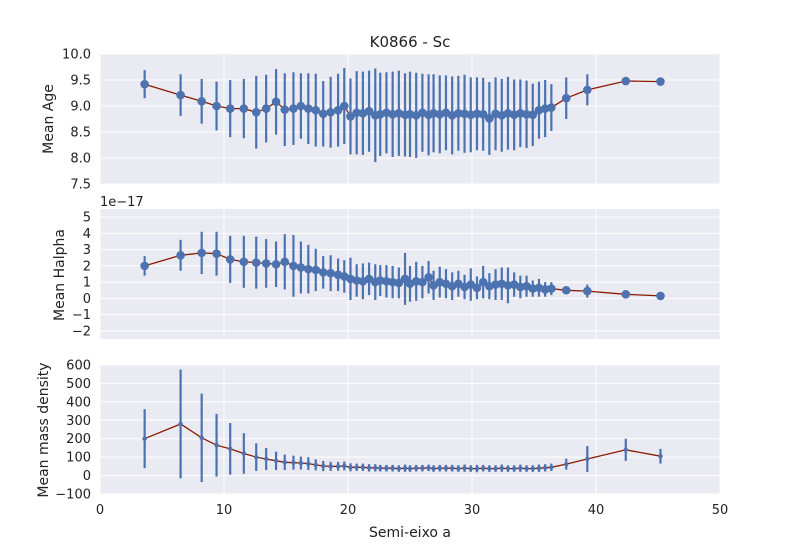 The width and height of the screenshot is (800, 550). I want to click on halpha-y-axis-label: Mean Halpha, so click(60, 275).